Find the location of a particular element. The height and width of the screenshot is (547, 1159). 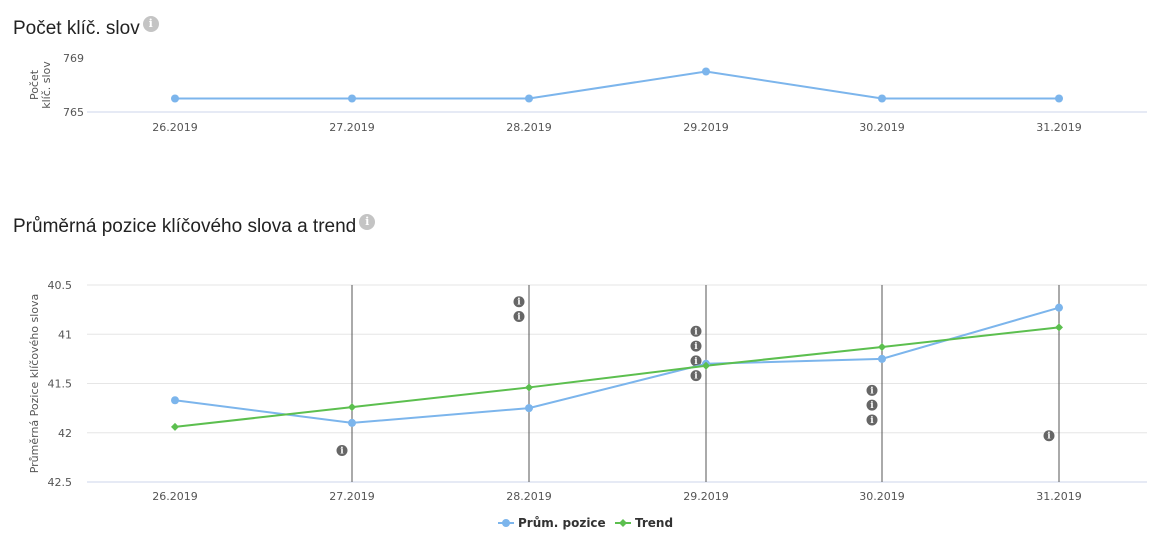

y-tick-label: 40.5 is located at coordinates (60, 285).